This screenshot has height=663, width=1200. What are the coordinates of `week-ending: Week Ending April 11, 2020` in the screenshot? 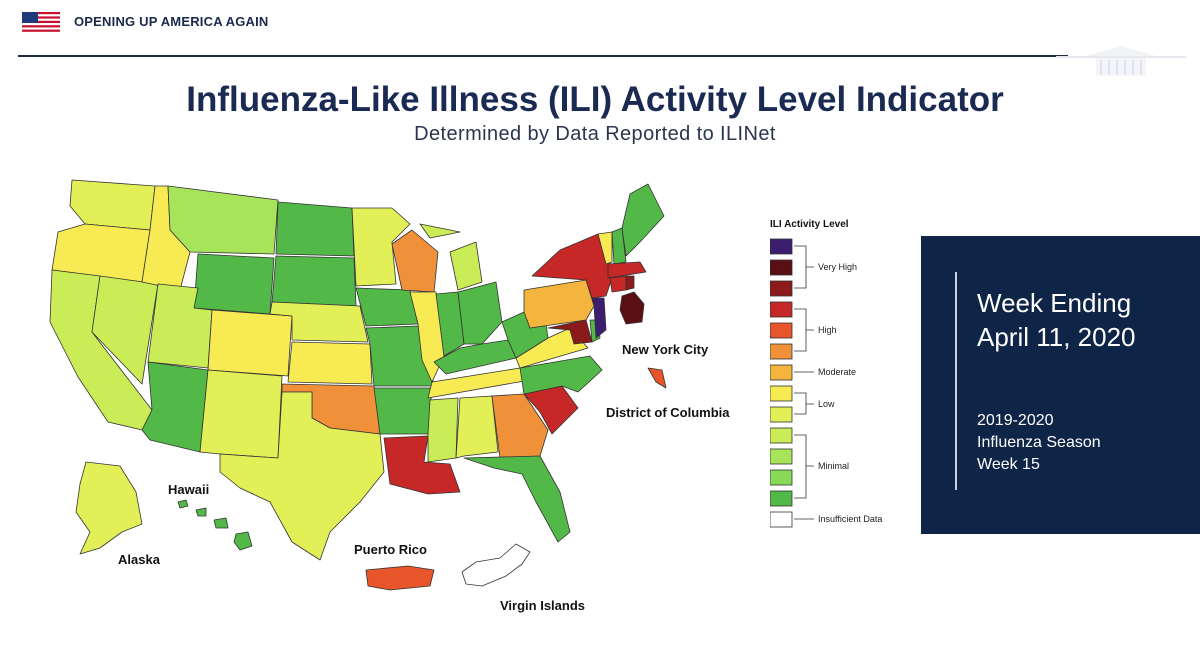 It's located at (1056, 320).